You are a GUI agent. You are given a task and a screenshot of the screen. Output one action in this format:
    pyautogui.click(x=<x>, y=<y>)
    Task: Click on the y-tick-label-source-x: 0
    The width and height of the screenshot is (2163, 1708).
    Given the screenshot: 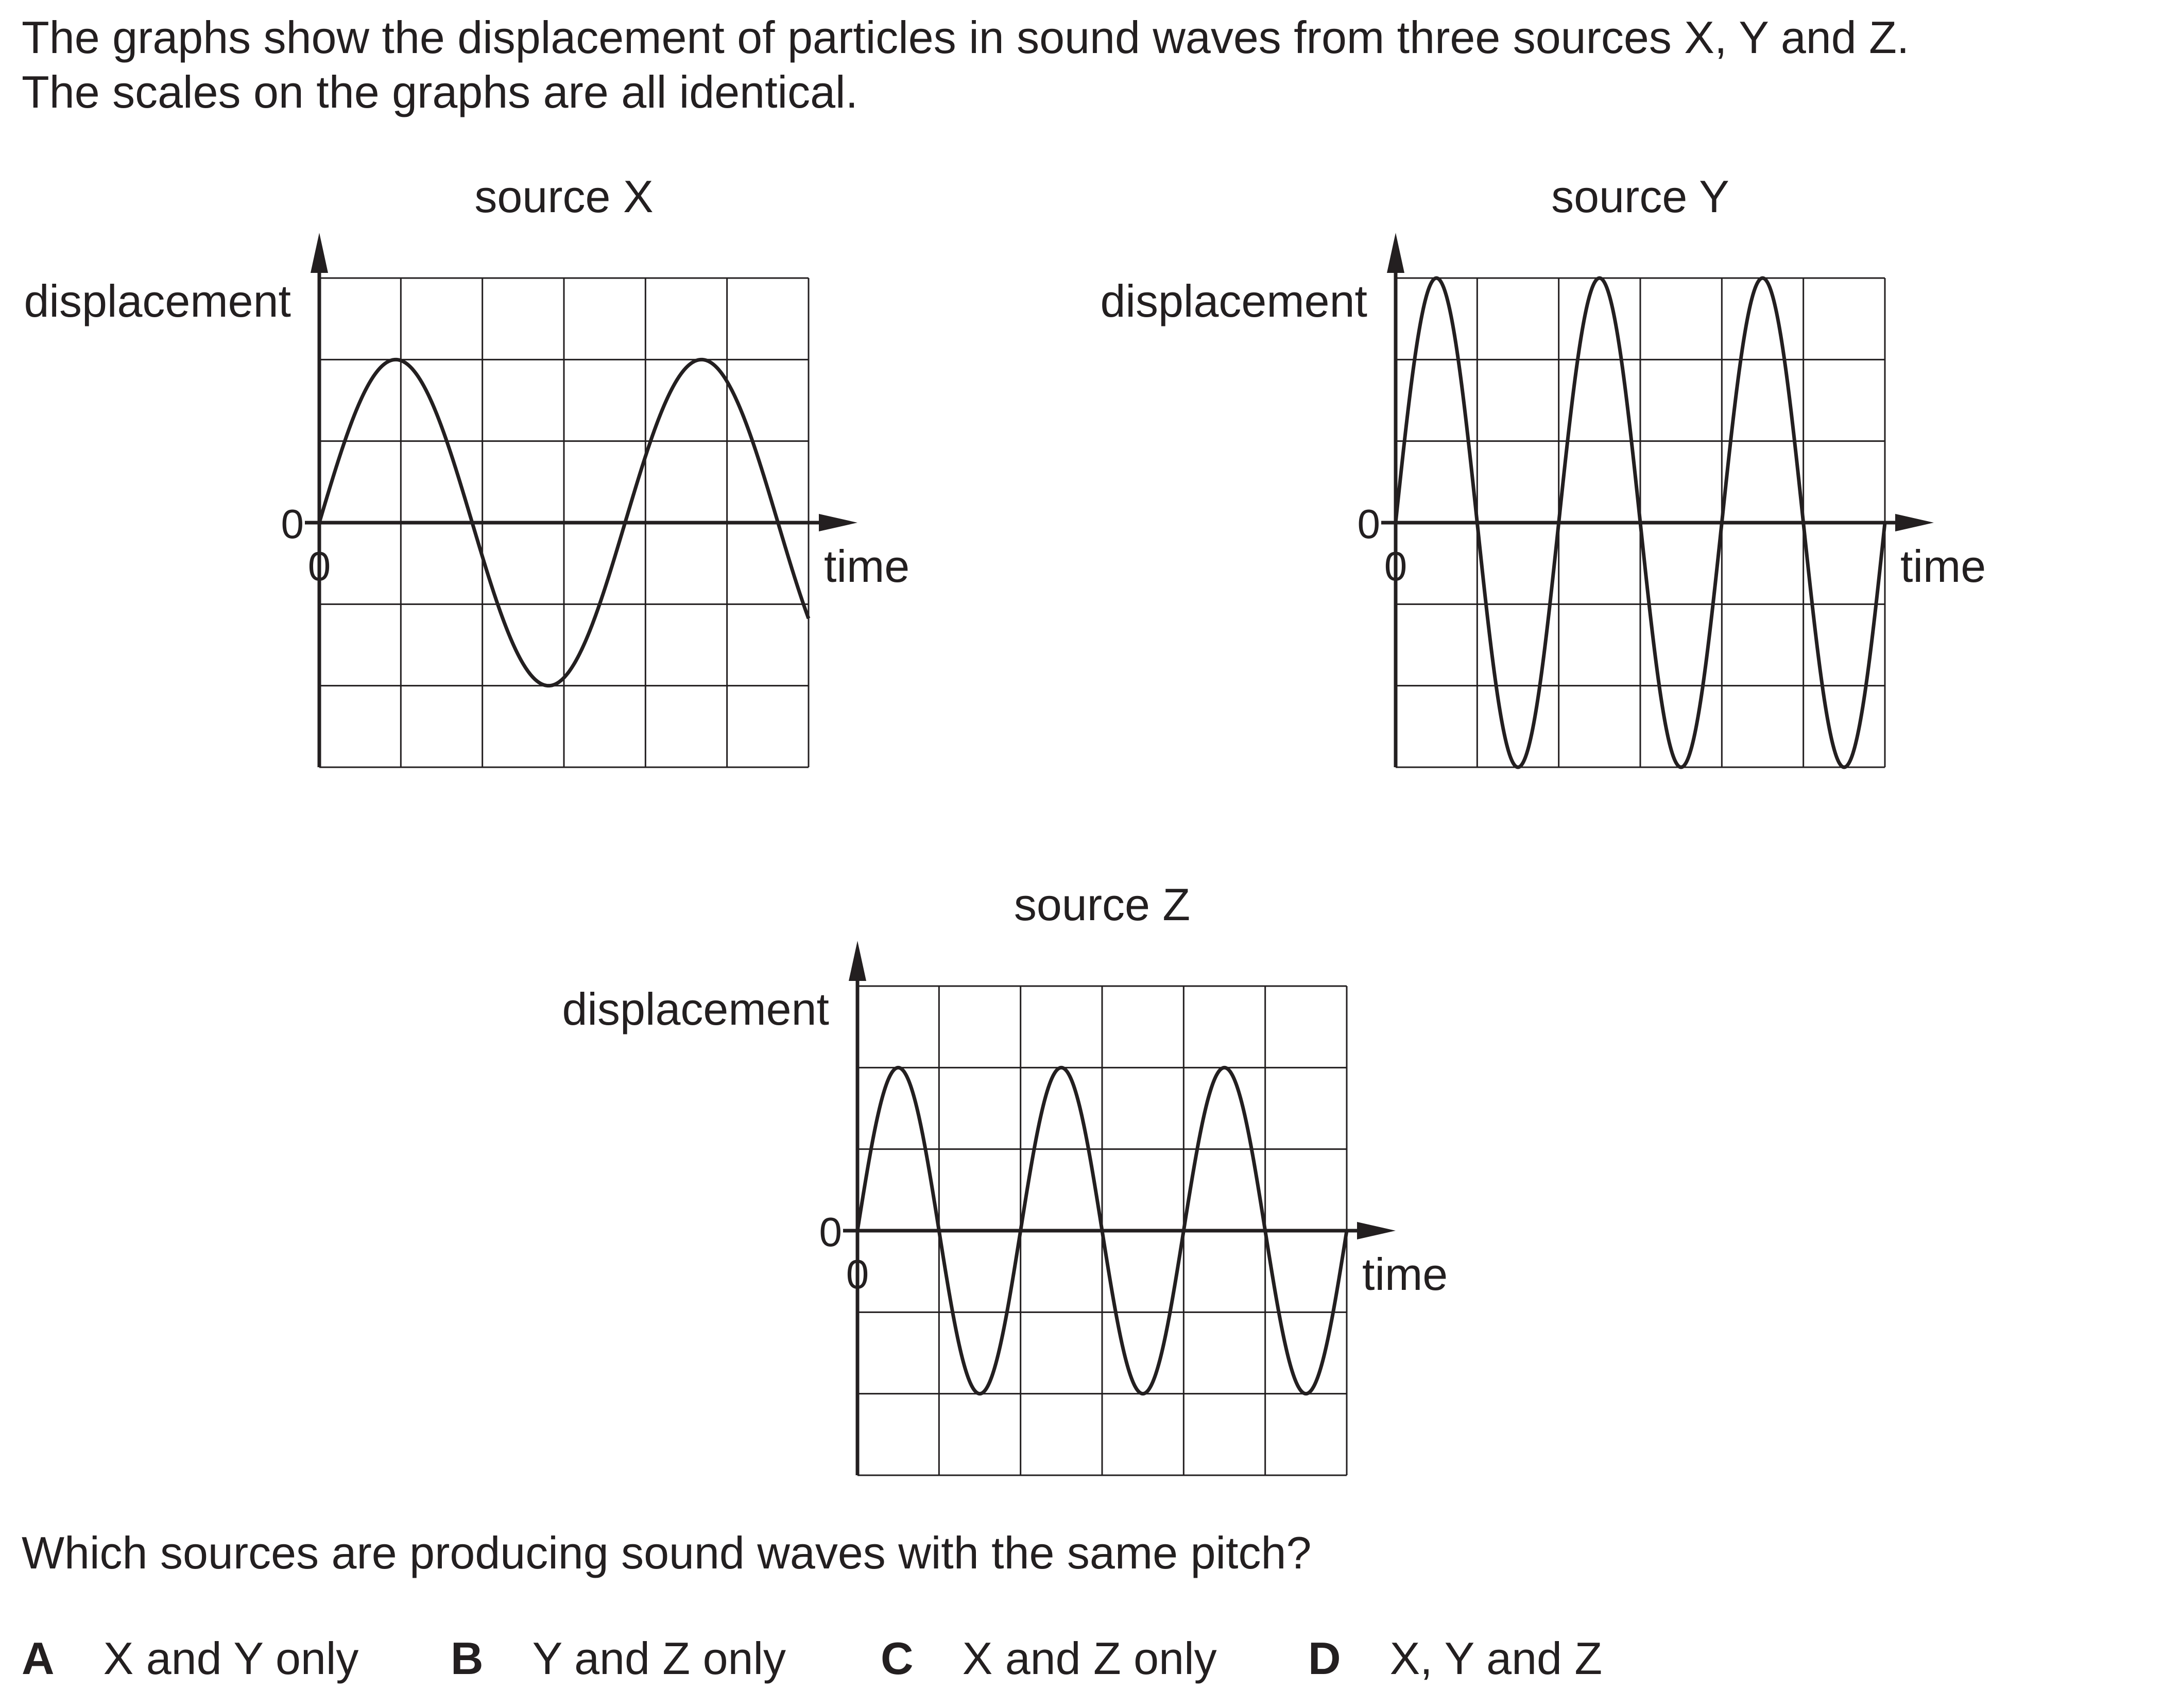 What is the action you would take?
    pyautogui.click(x=292, y=524)
    